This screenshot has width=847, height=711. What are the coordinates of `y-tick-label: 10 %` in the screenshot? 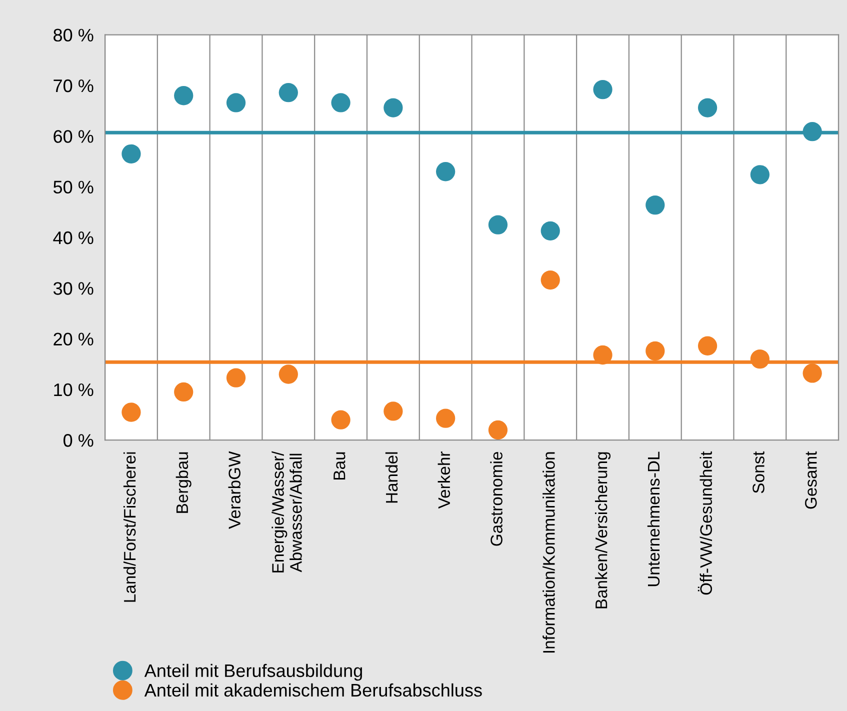 It's located at (74, 389).